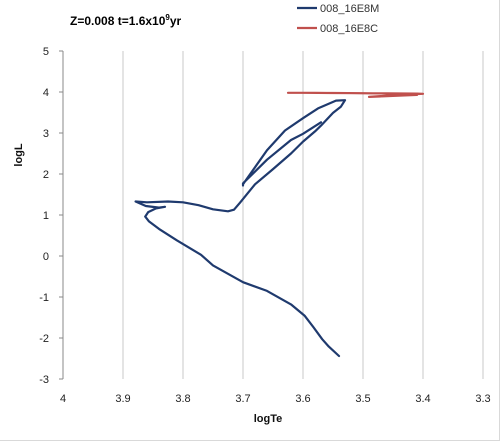  What do you see at coordinates (46, 93) in the screenshot?
I see `y-tick-label: 4` at bounding box center [46, 93].